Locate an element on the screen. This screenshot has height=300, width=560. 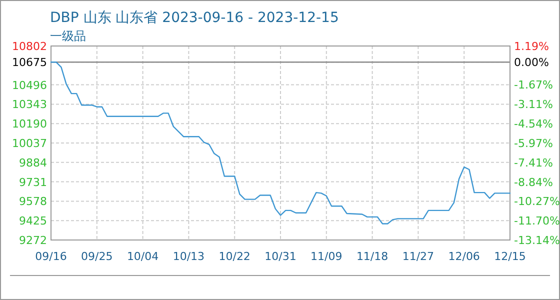
y-tick-label: 10037 is located at coordinates (29, 143).